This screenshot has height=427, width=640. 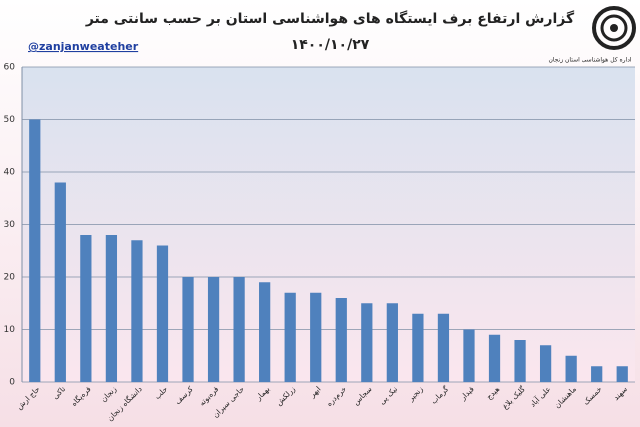 I want to click on logo-text: اداره کل هواشناسی استان زنجان, so click(x=589, y=60).